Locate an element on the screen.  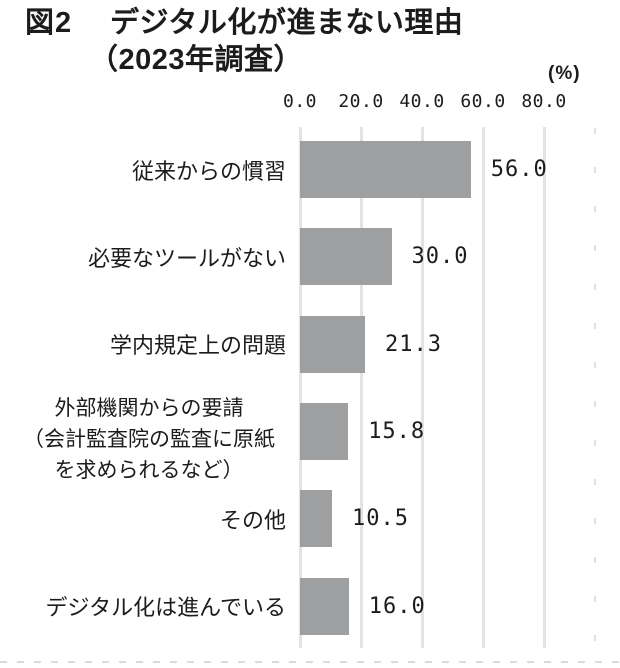
category-label: 必要なツールがない is located at coordinates (143, 256).